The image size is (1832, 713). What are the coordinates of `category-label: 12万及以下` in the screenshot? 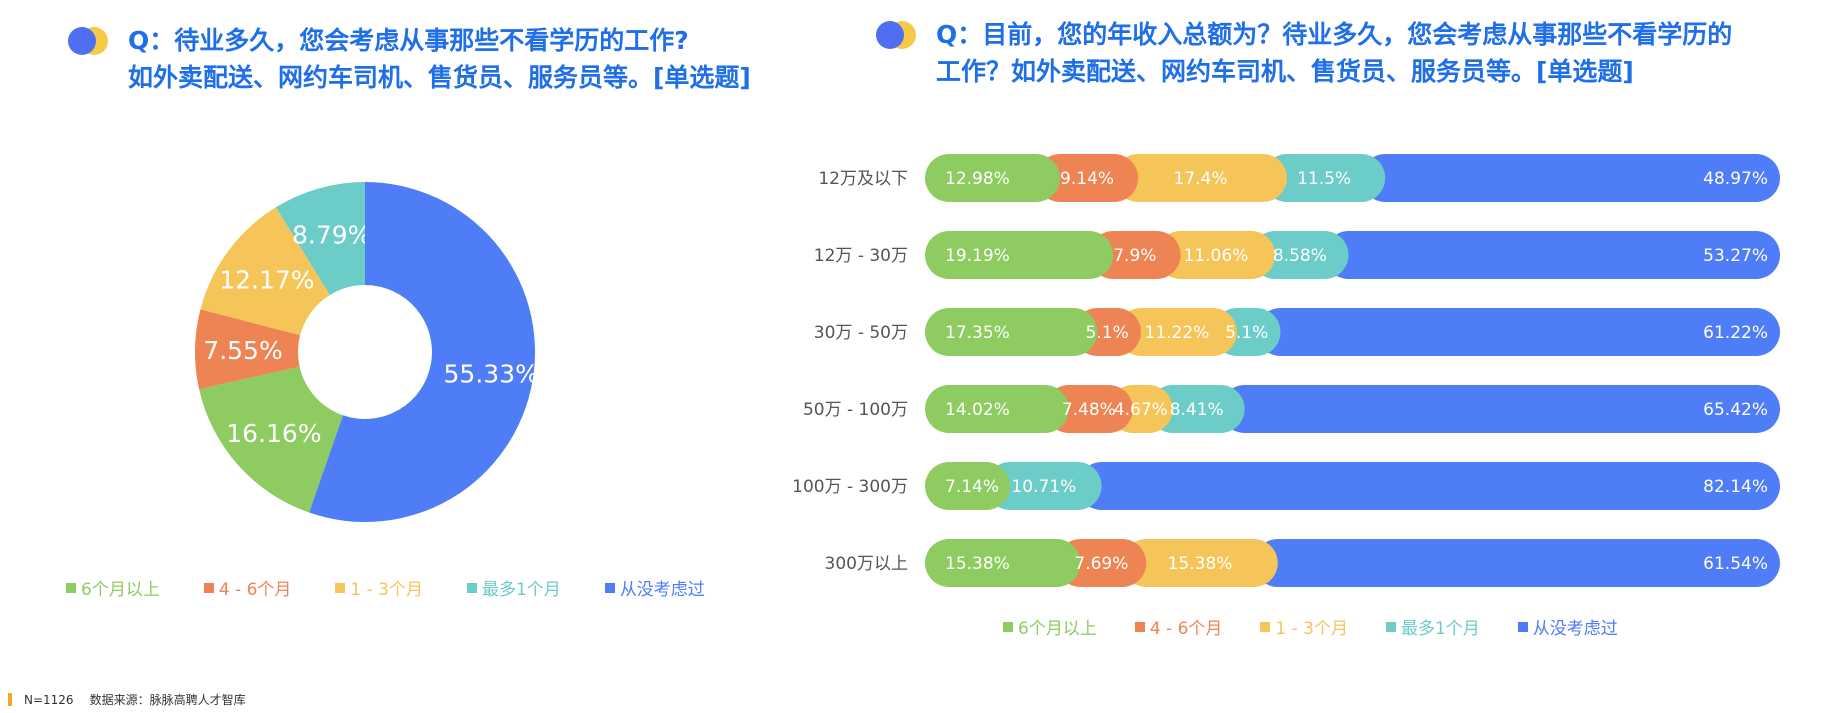 It's located at (863, 179).